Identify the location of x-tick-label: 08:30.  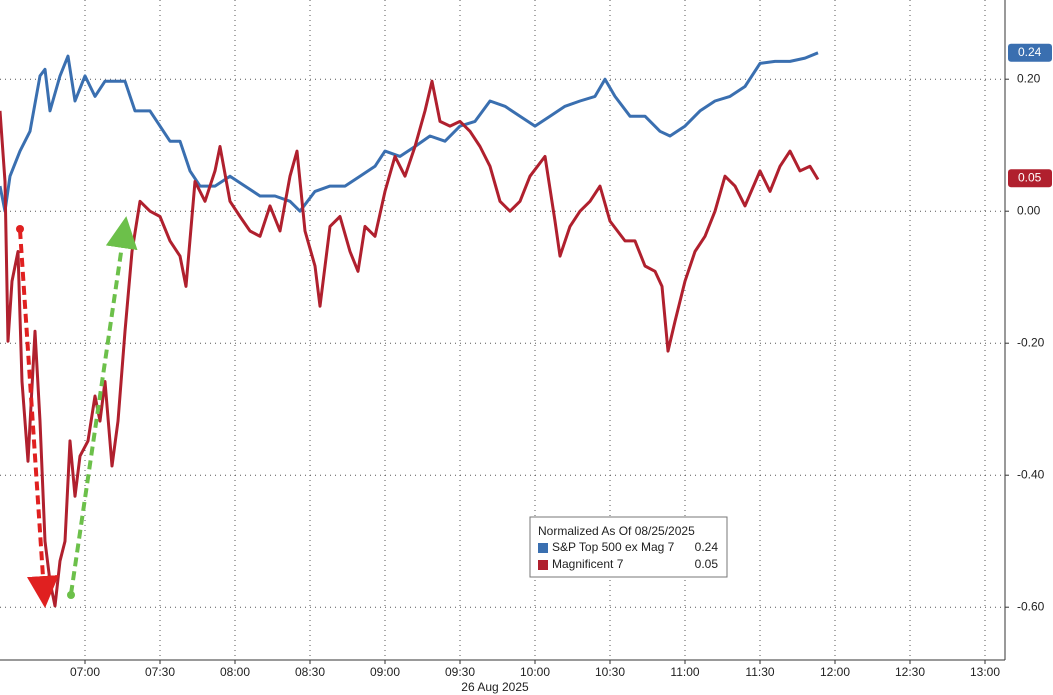
(310, 672).